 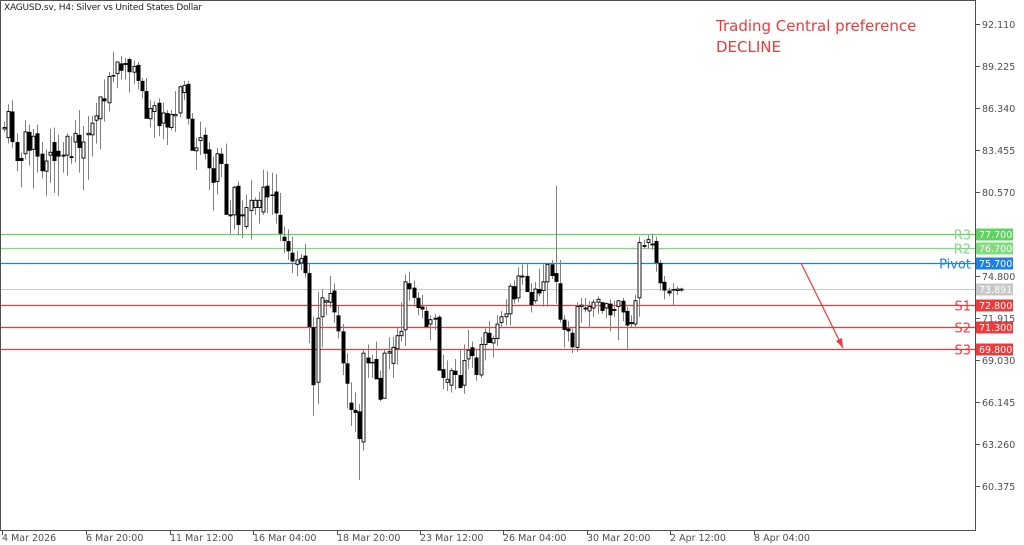 I want to click on level-badge-r2, so click(x=994, y=248).